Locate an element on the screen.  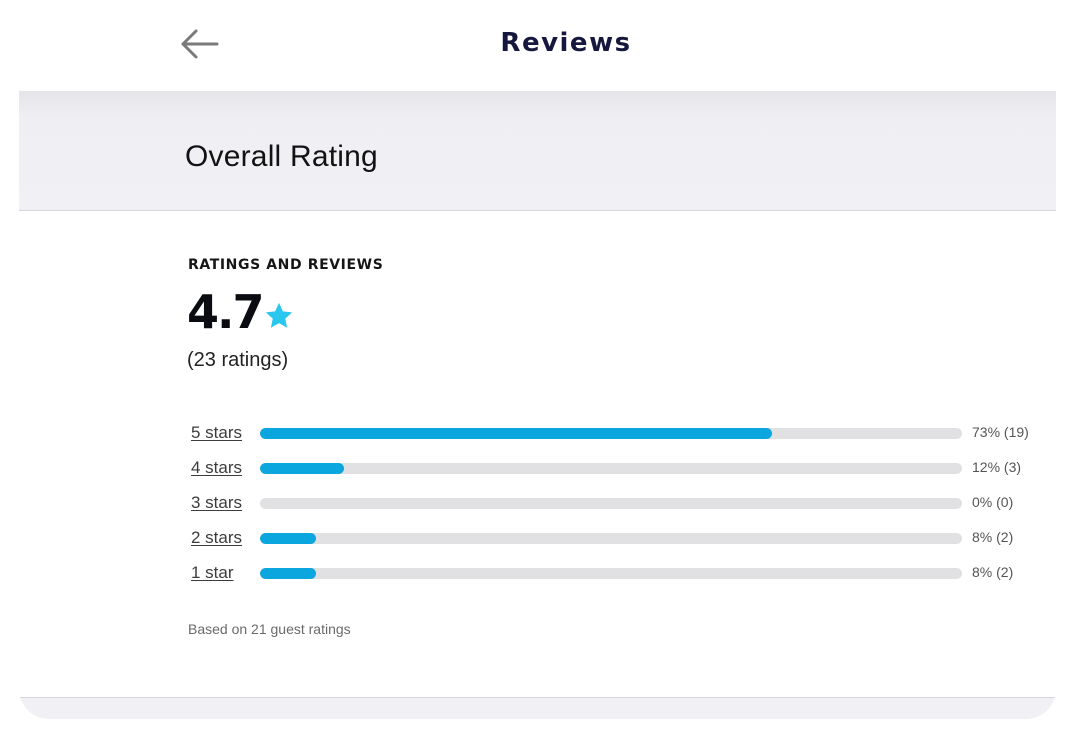
rating-row-1: 1 star 8% (2) is located at coordinates (537, 573).